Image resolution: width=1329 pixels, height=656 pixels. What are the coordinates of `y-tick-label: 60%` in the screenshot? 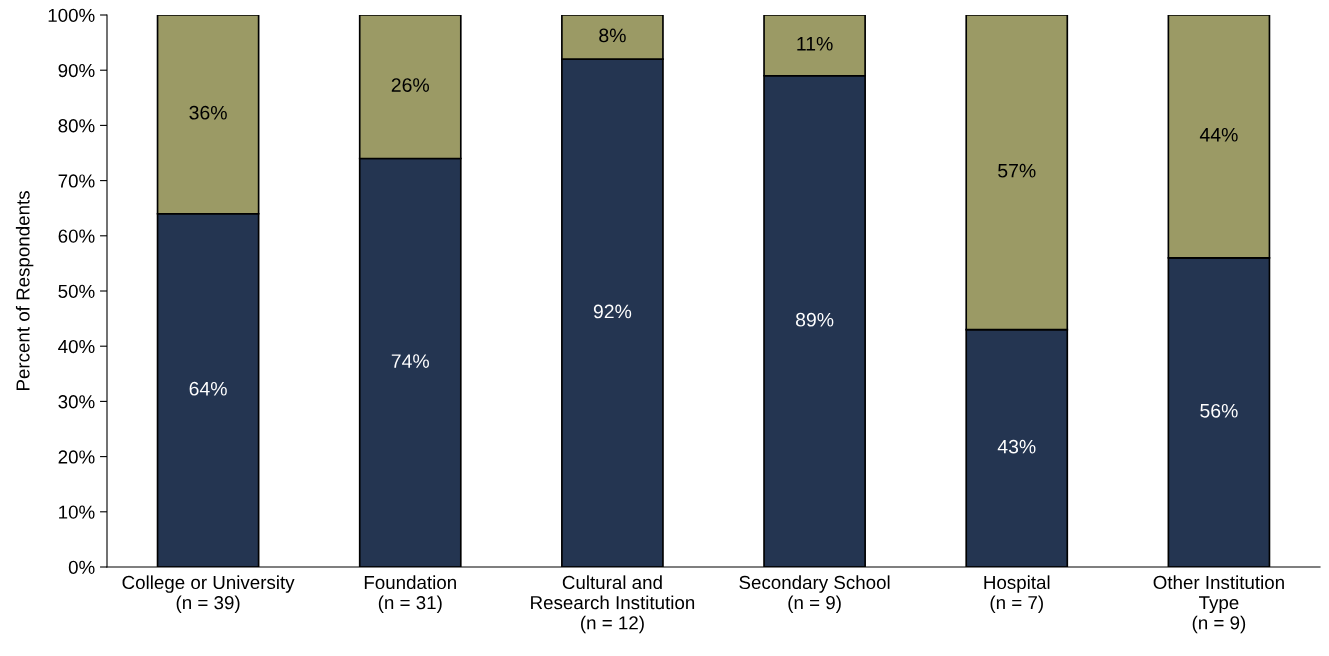 It's located at (76, 236).